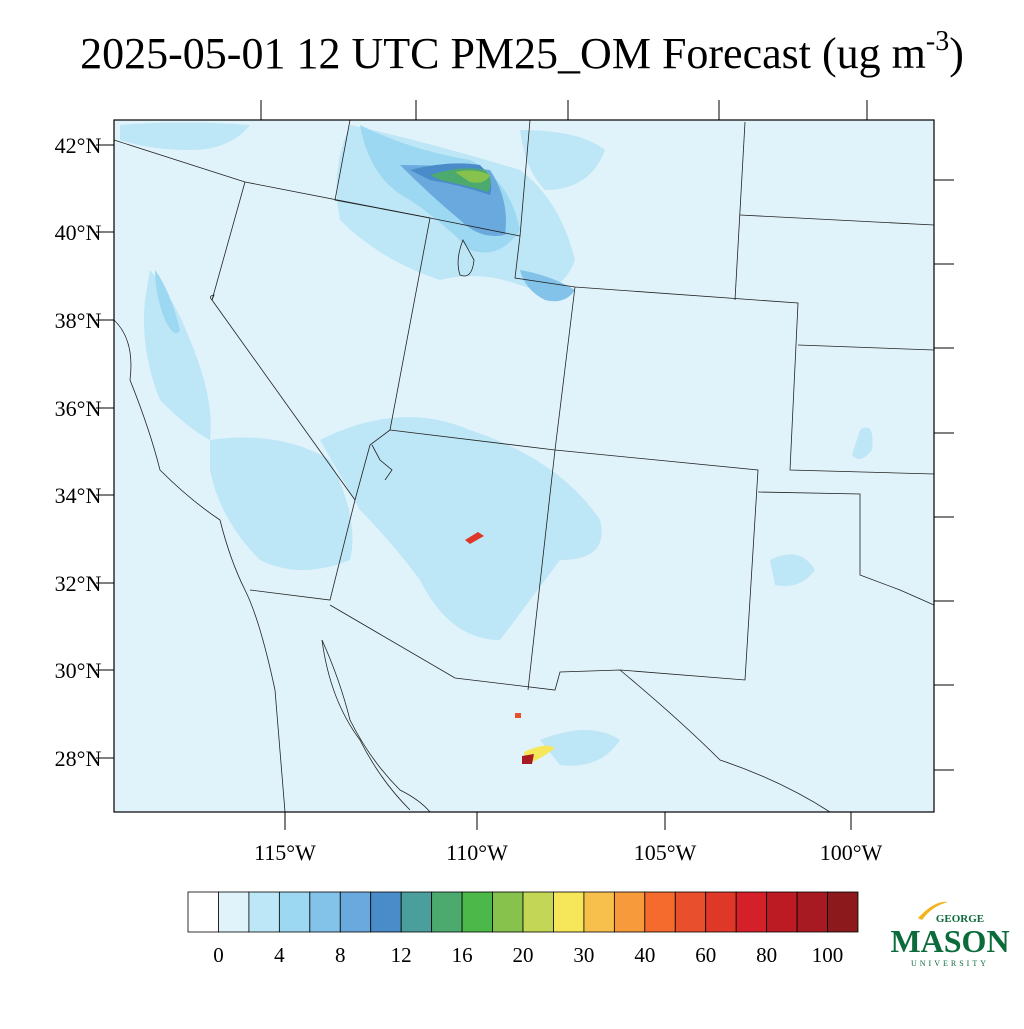  Describe the element at coordinates (950, 963) in the screenshot. I see `logo-bottom: UNIVERSITY` at that location.